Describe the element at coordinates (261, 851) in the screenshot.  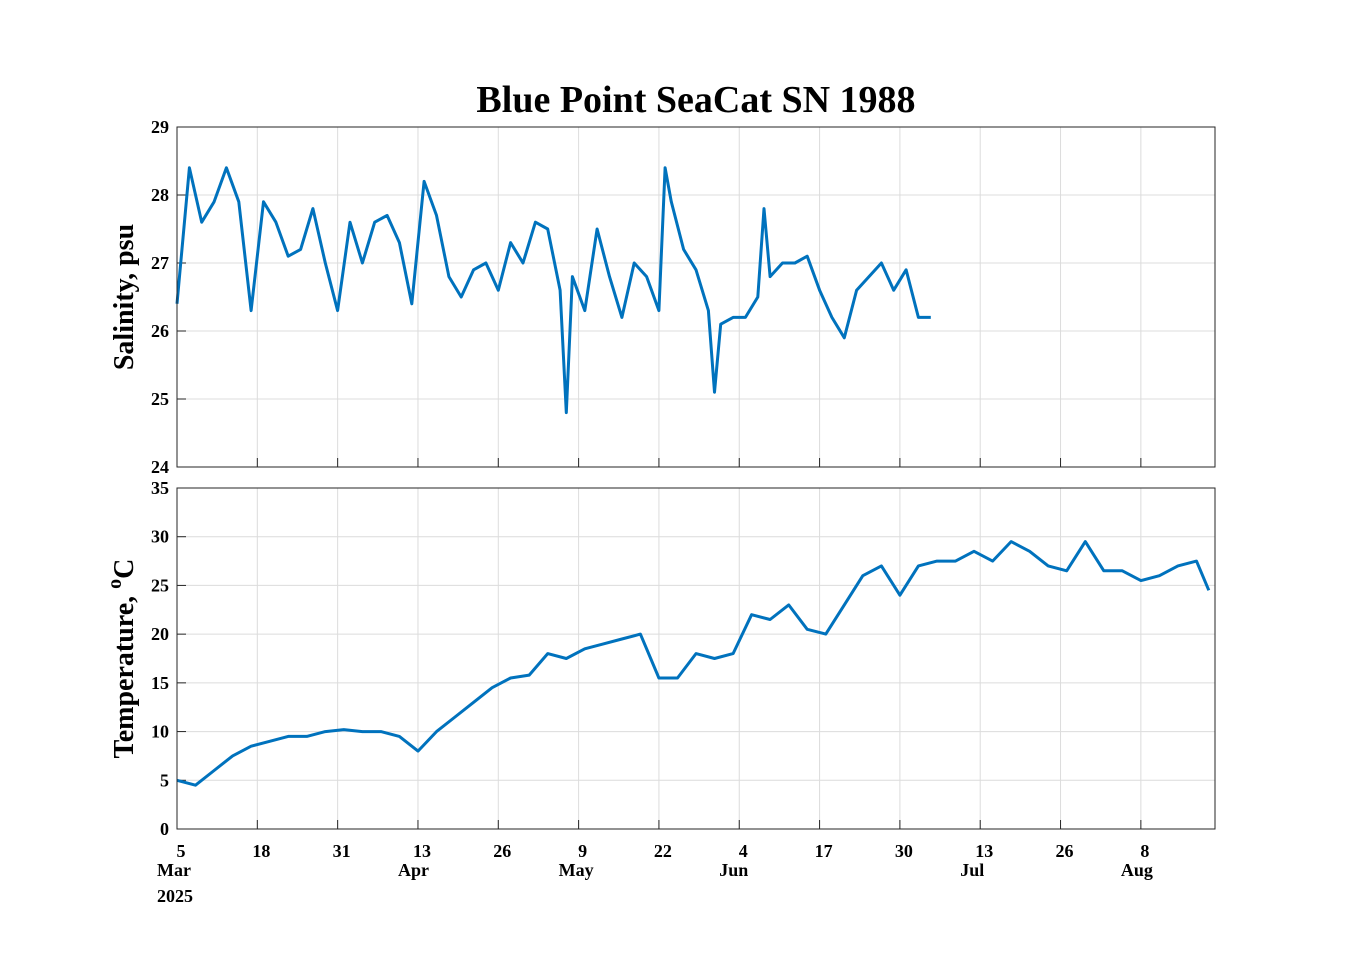
I see `x-tick-label: 18` at that location.